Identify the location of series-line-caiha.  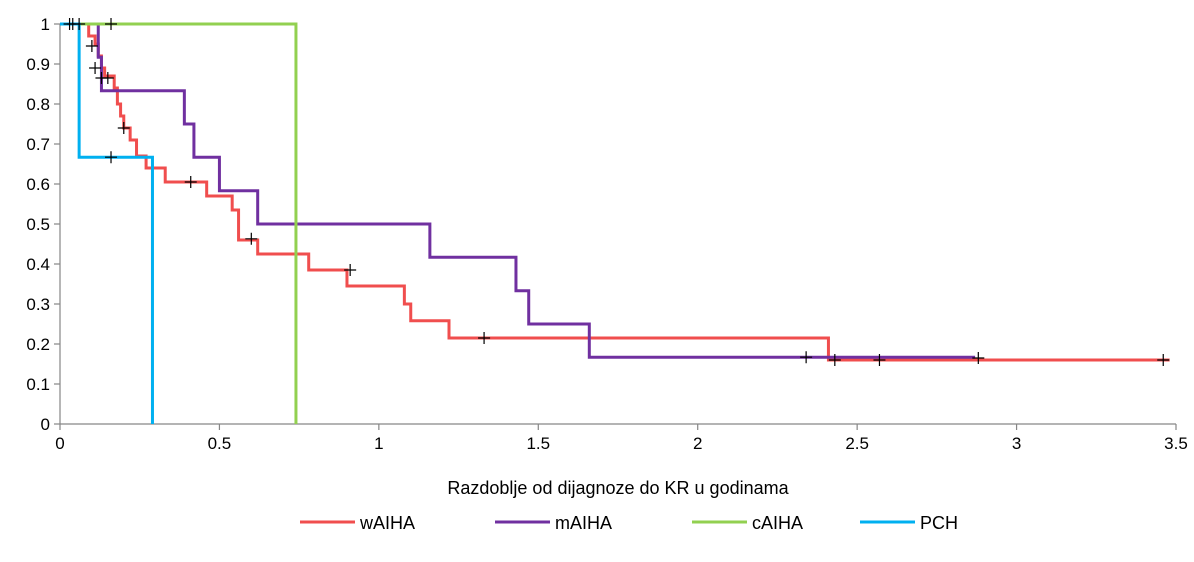
(179, 223).